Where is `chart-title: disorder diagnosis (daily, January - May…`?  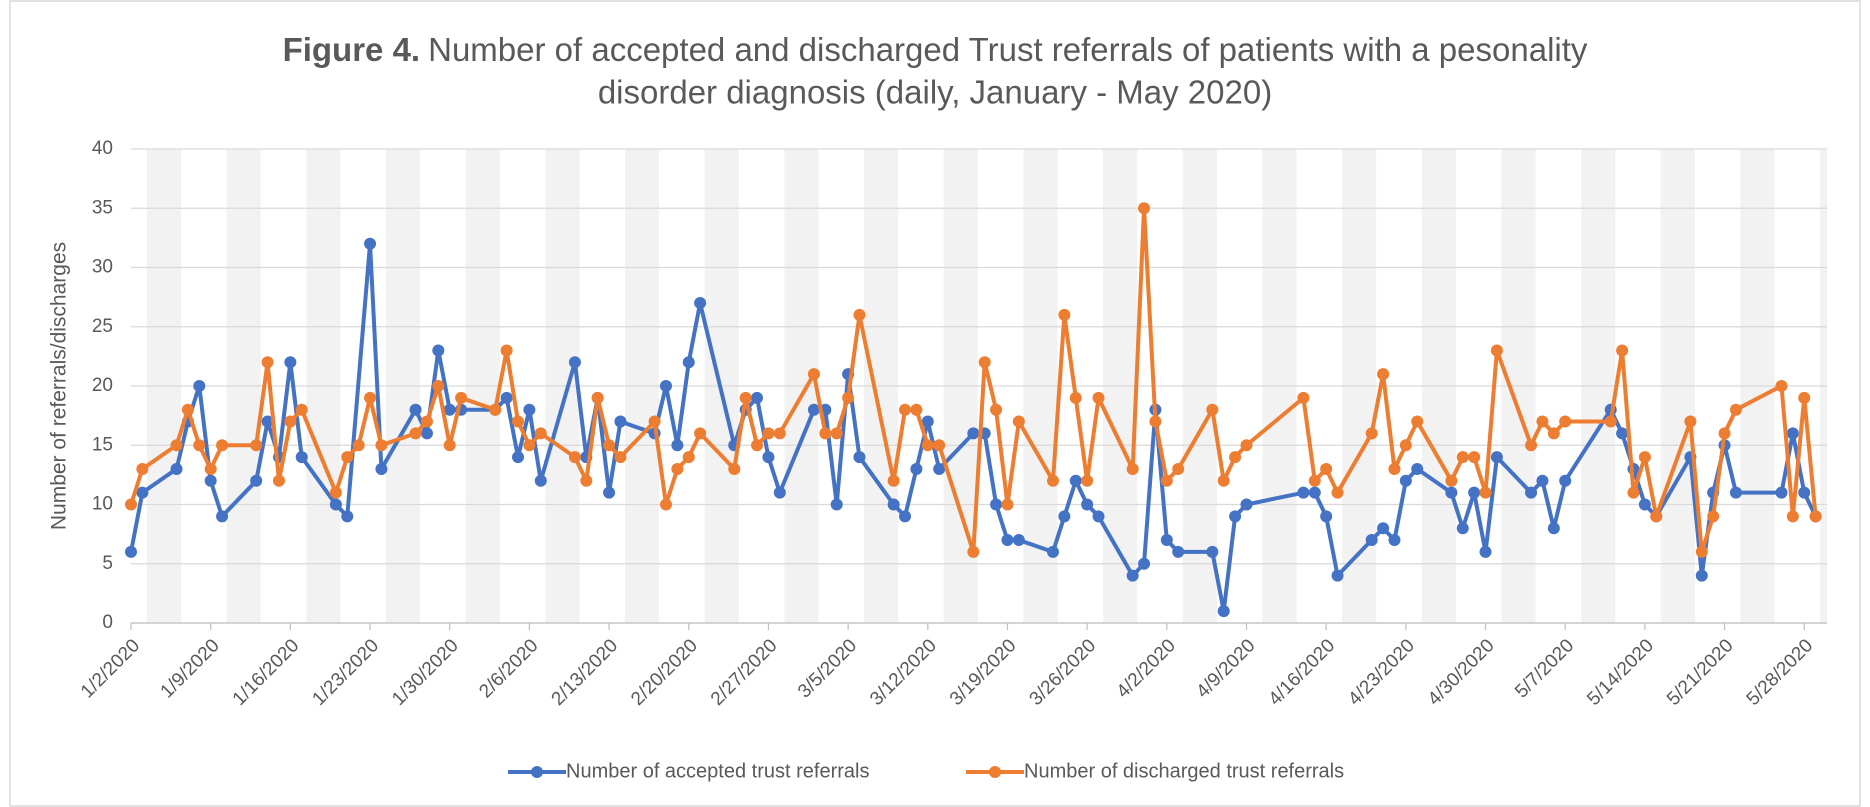
chart-title: disorder diagnosis (daily, January - May… is located at coordinates (935, 92).